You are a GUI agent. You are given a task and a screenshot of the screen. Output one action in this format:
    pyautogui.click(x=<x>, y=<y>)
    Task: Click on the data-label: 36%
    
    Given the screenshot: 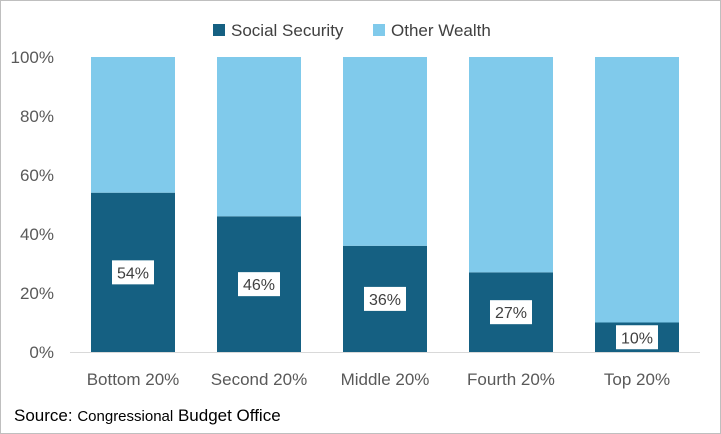 What is the action you would take?
    pyautogui.click(x=385, y=300)
    